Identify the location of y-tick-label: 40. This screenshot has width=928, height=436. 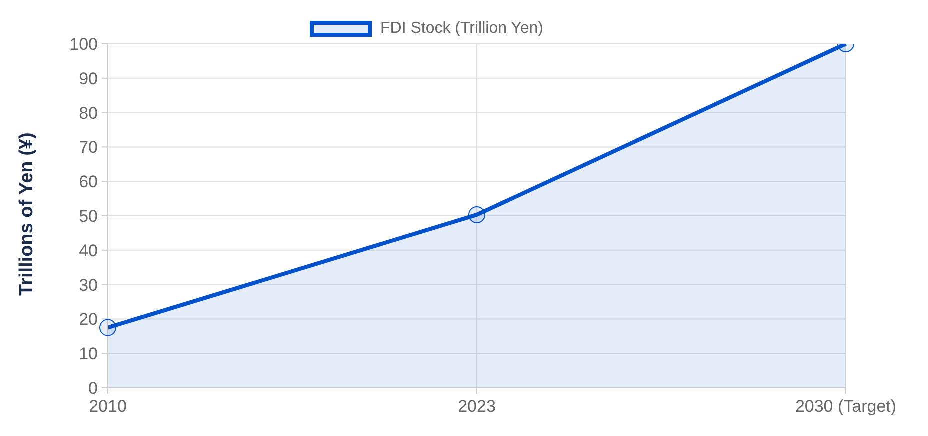
(88, 250).